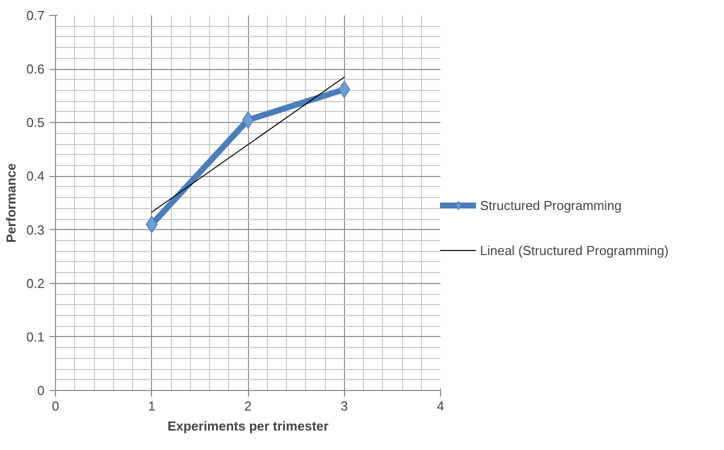 This screenshot has width=724, height=450. Describe the element at coordinates (574, 250) in the screenshot. I see `legend-label: Lineal (Structured Programming)` at that location.